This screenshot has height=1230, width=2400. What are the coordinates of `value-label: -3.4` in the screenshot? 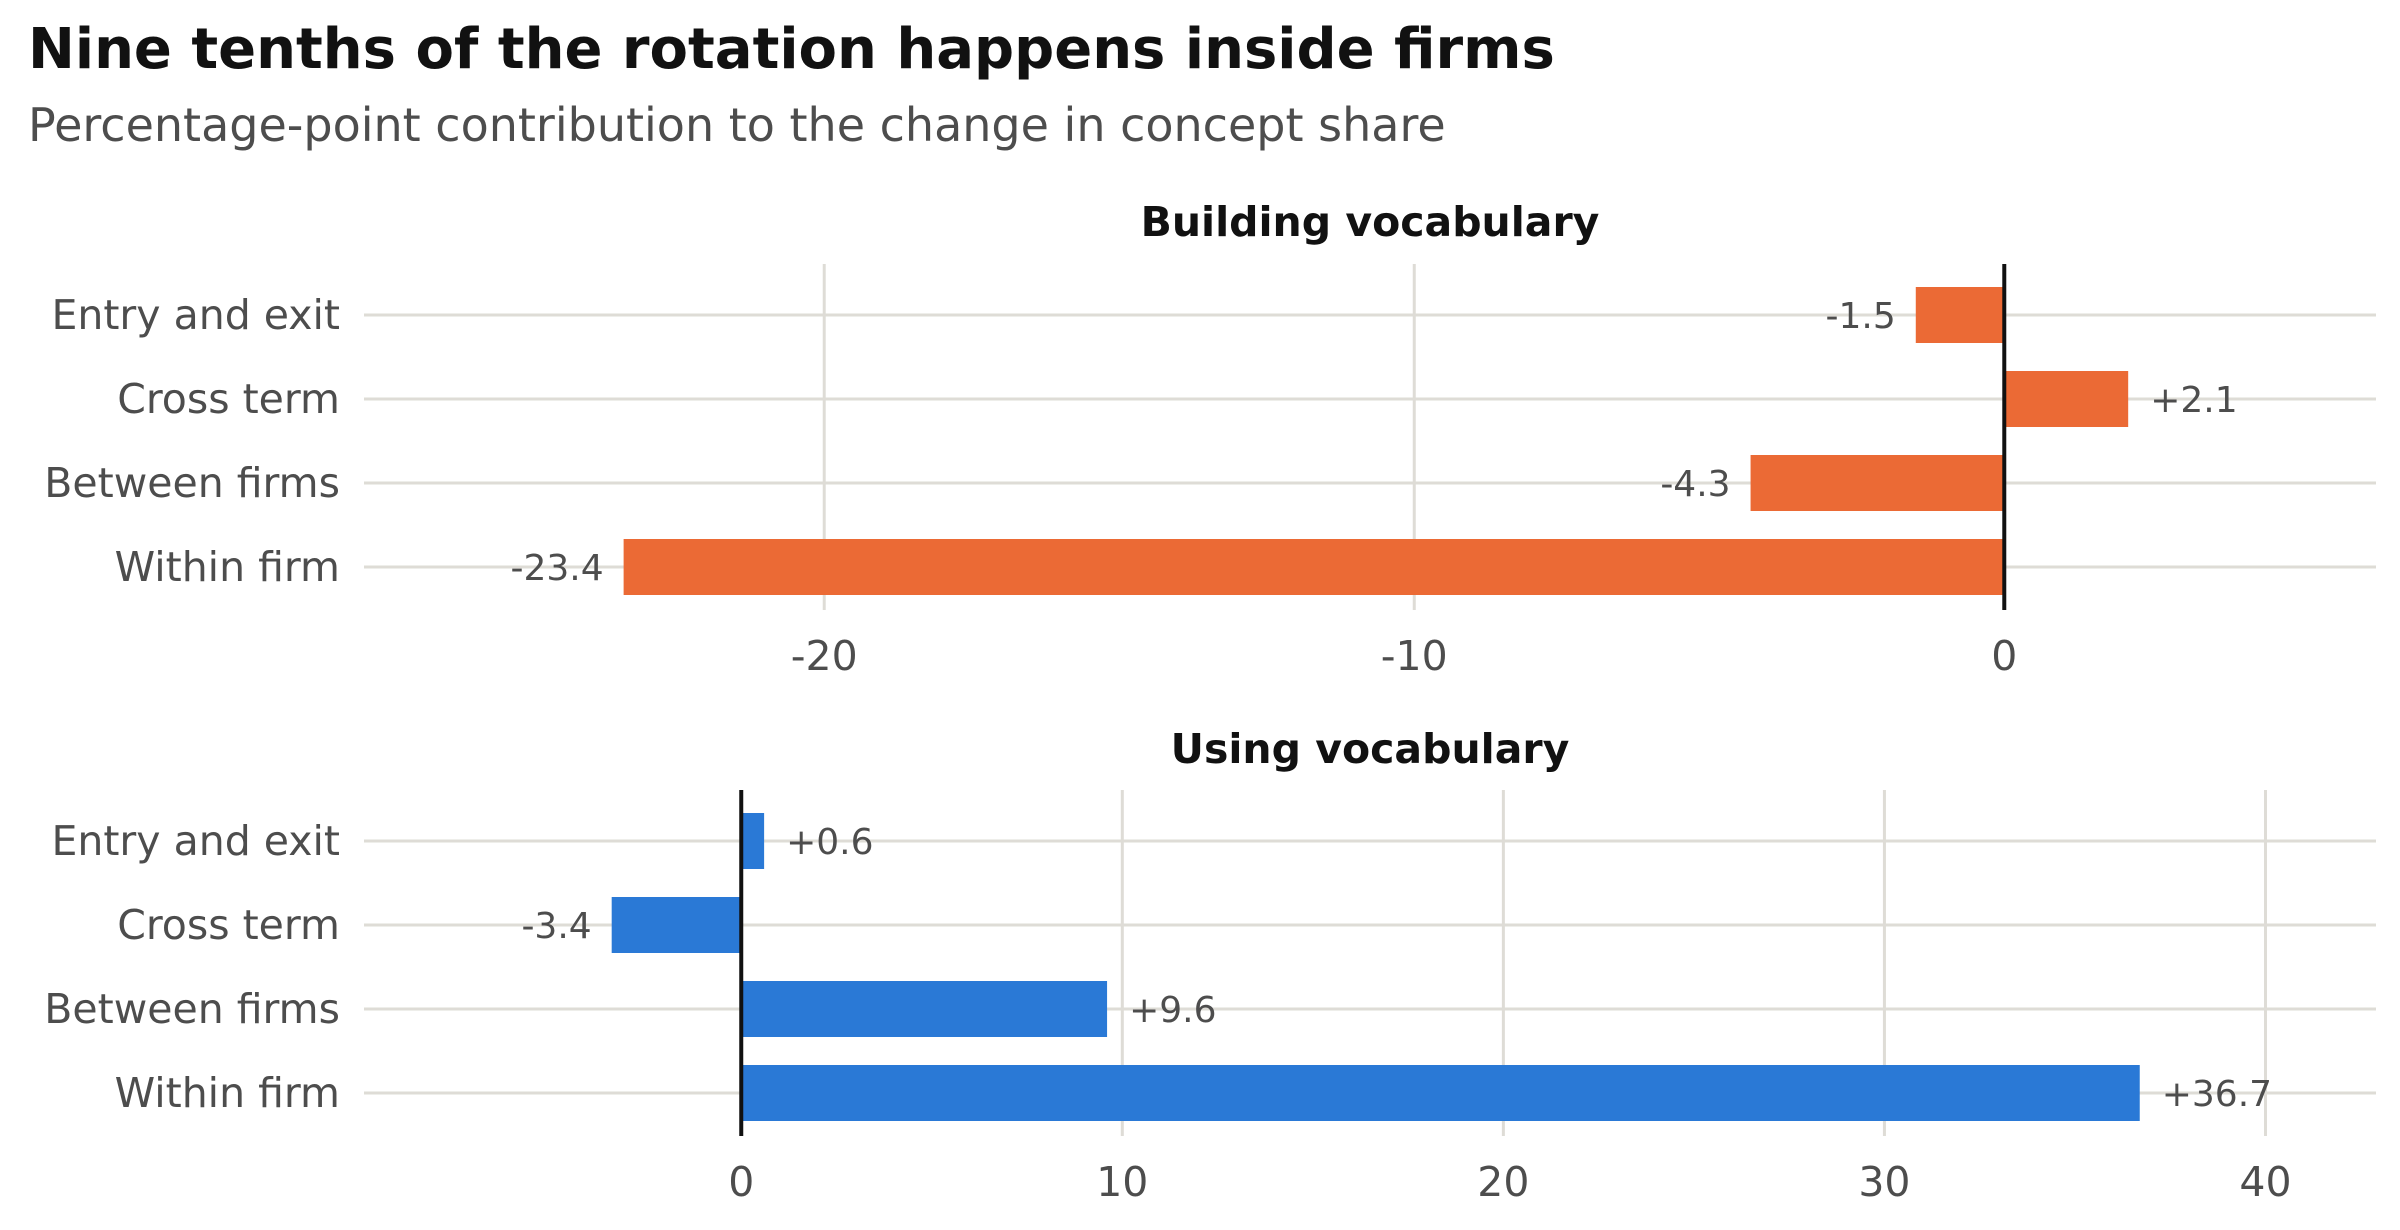 It's located at (556, 926).